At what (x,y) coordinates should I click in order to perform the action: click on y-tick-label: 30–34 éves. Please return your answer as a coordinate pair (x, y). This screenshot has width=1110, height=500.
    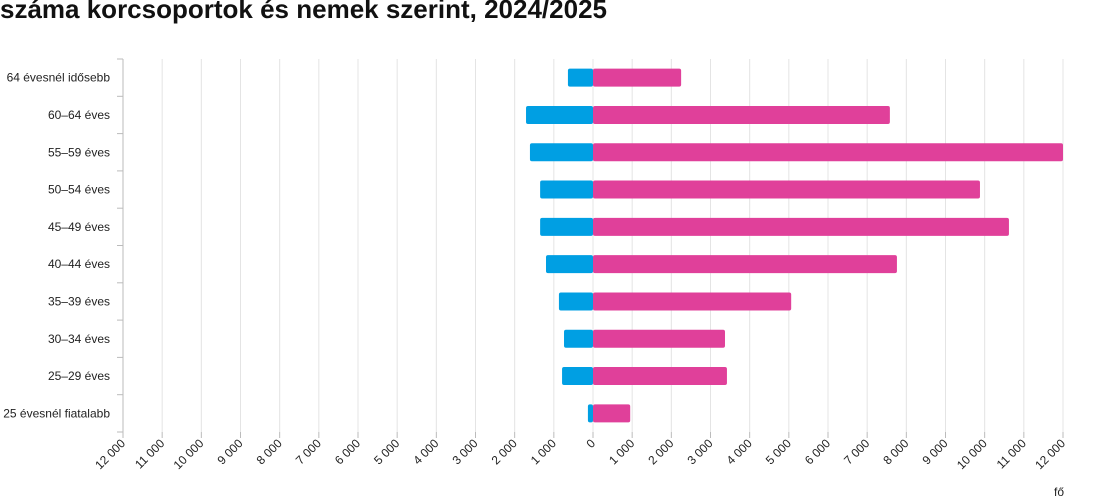
    Looking at the image, I should click on (79, 339).